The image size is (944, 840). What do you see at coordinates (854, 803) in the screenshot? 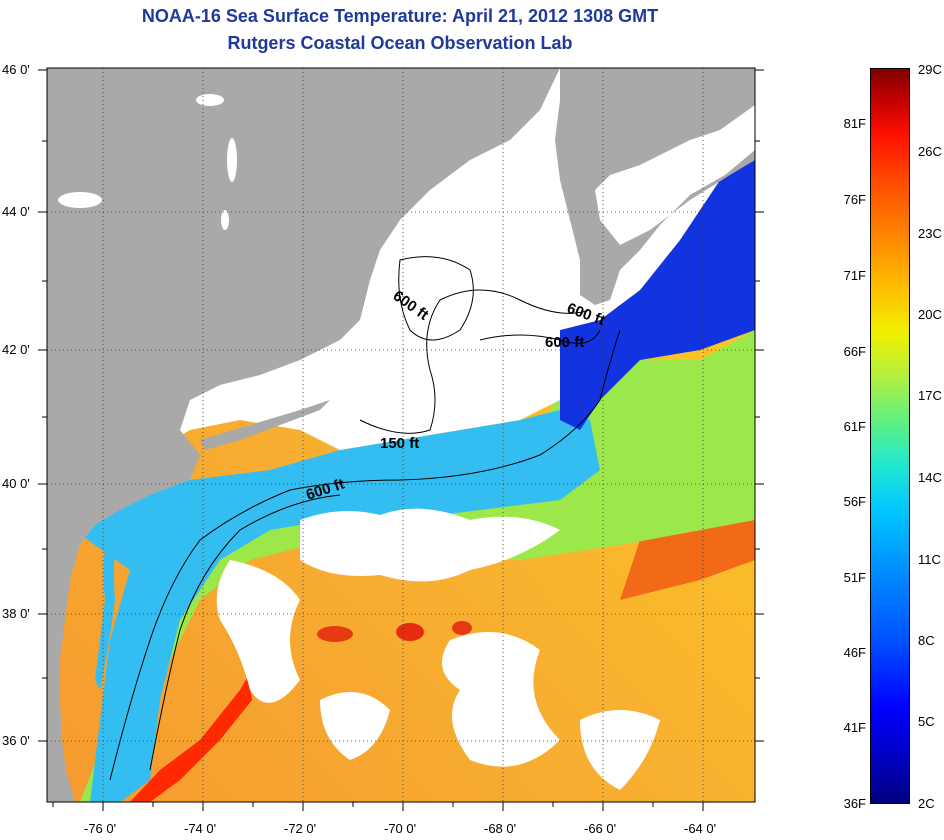
I see `colorbar-fahrenheit-label: 36F` at bounding box center [854, 803].